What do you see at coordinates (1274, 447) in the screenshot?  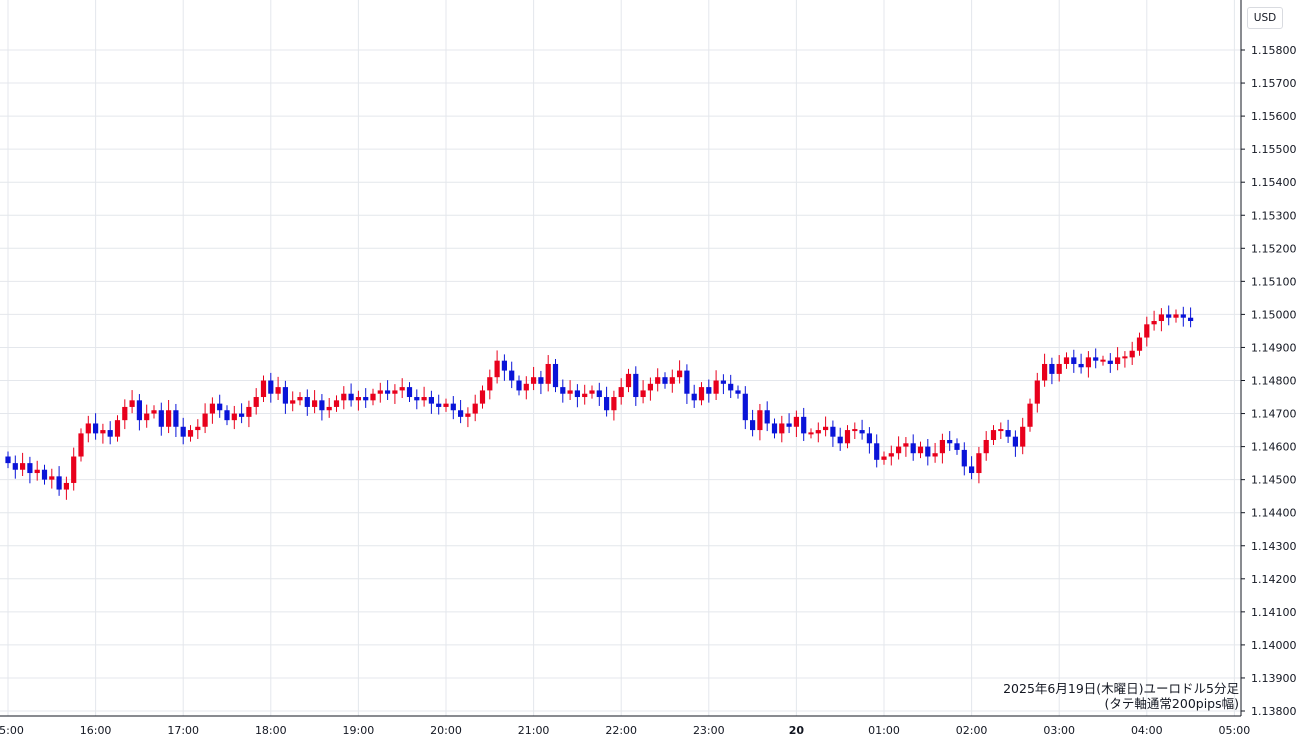 I see `price-tick-label: 1.14600` at bounding box center [1274, 447].